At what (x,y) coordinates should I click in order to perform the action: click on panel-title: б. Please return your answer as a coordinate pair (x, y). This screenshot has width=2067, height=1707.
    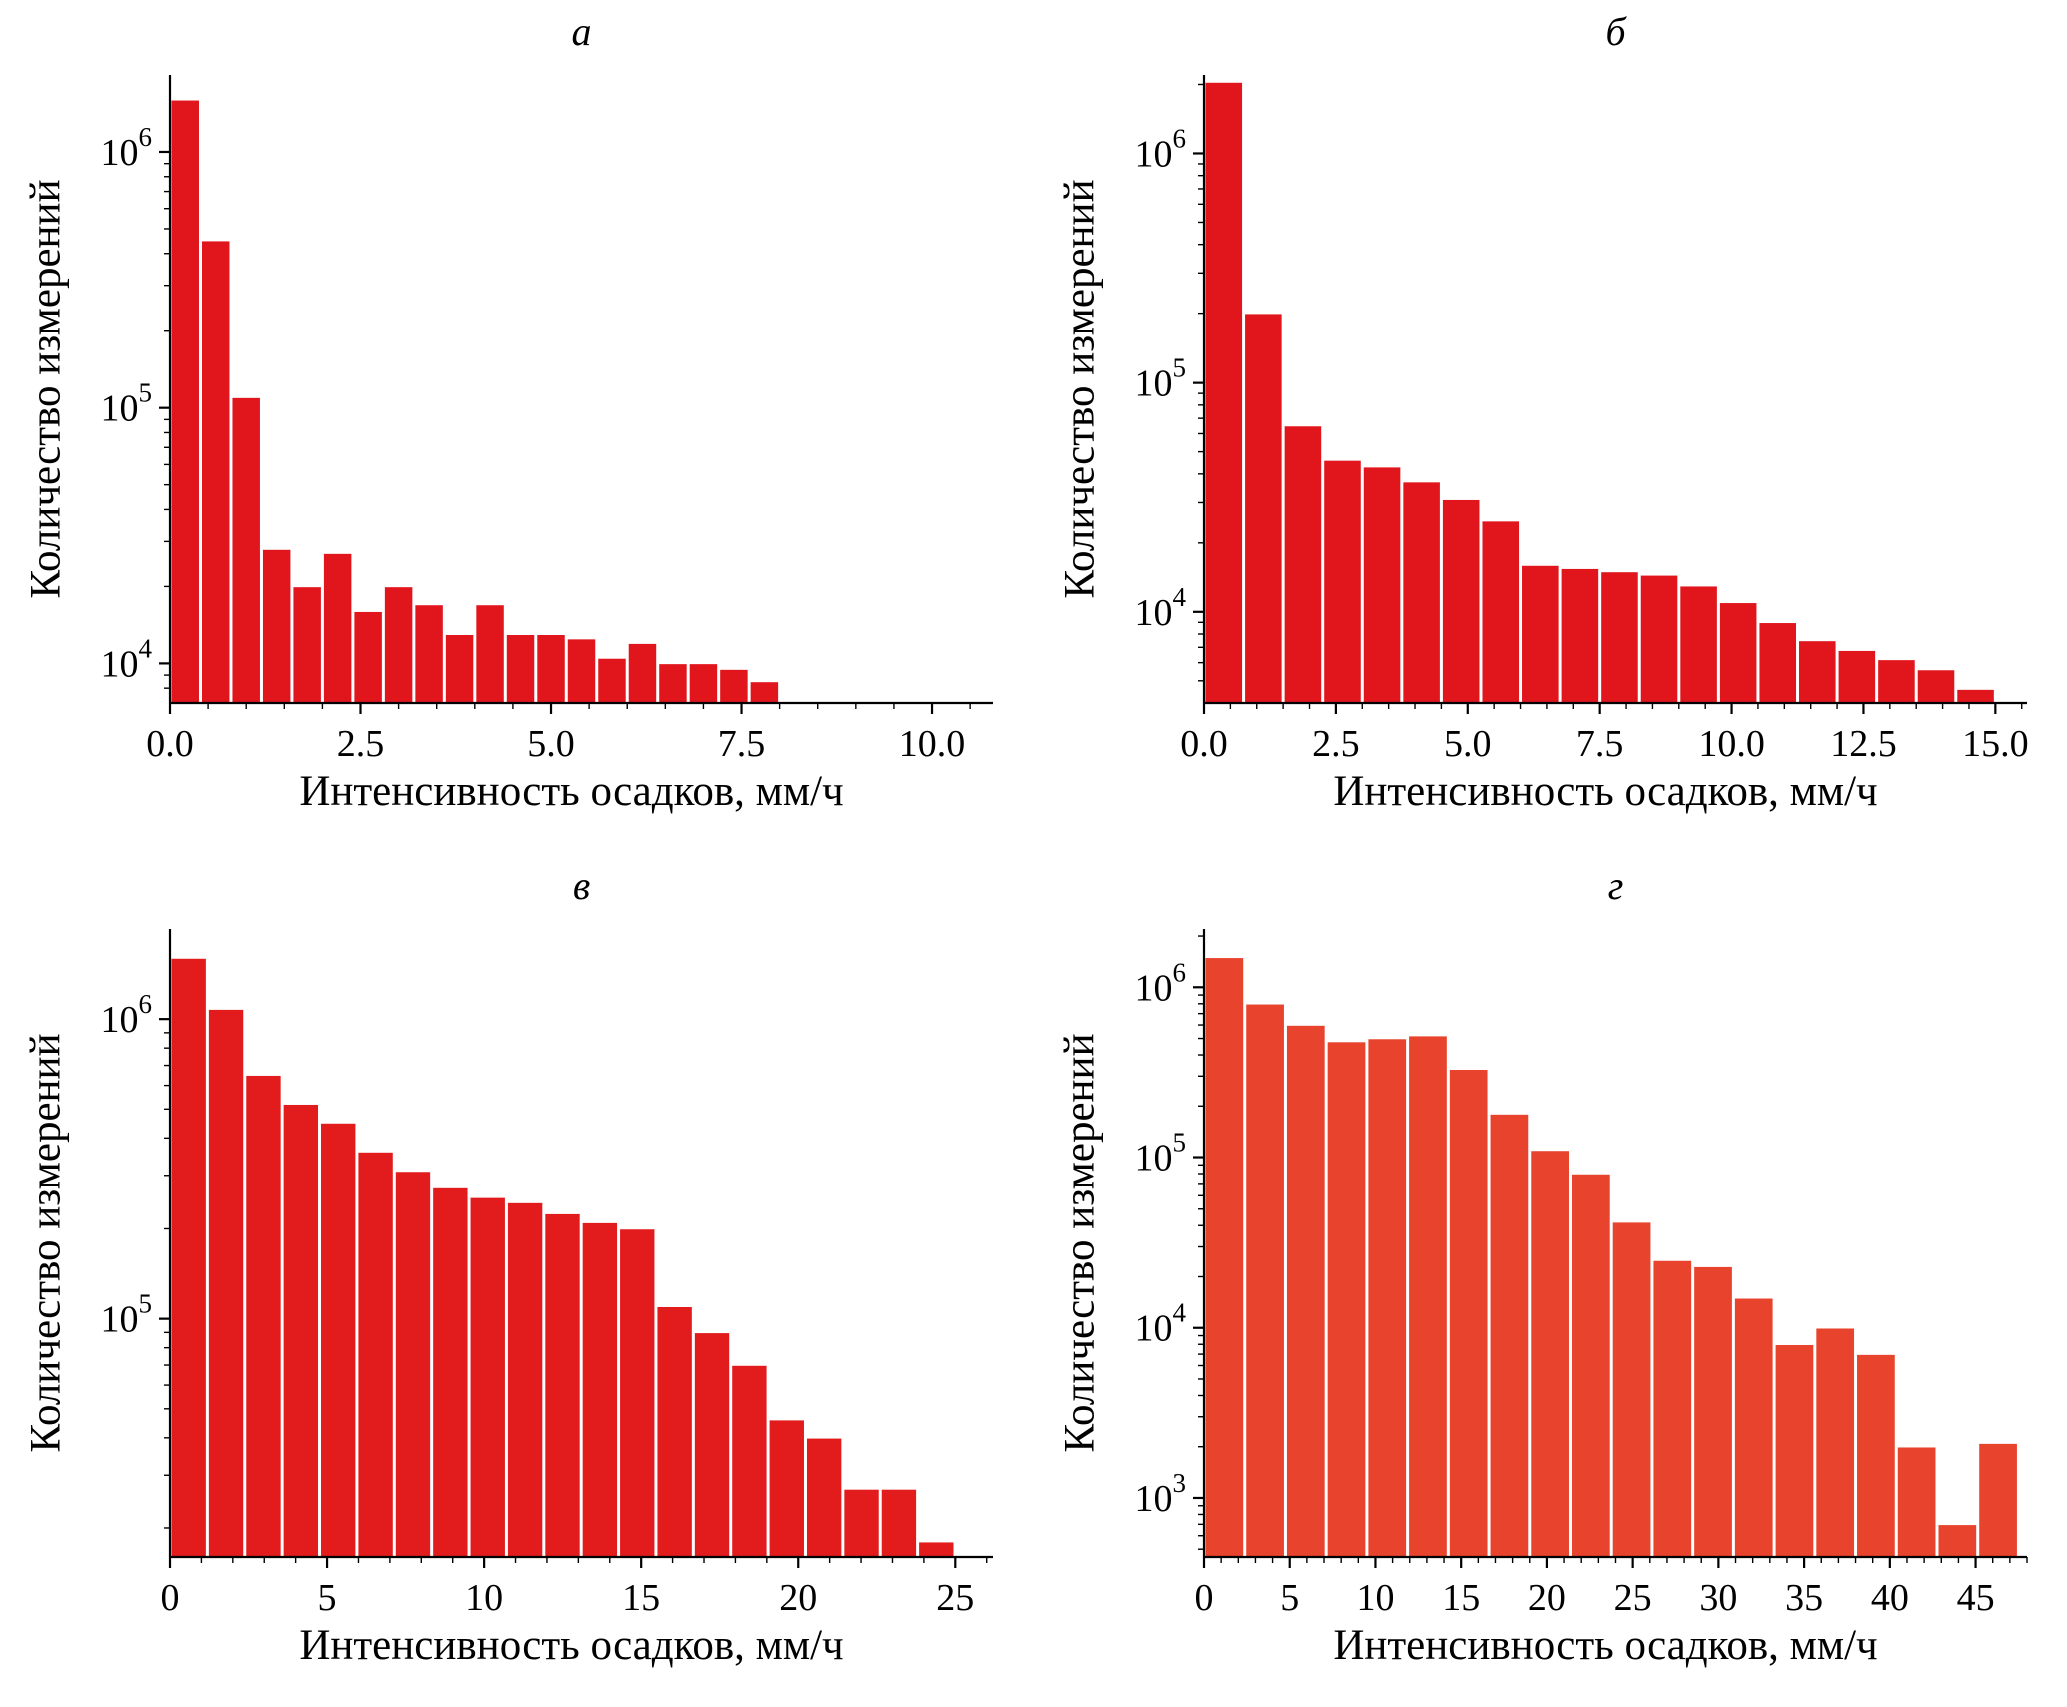
    Looking at the image, I should click on (1615, 31).